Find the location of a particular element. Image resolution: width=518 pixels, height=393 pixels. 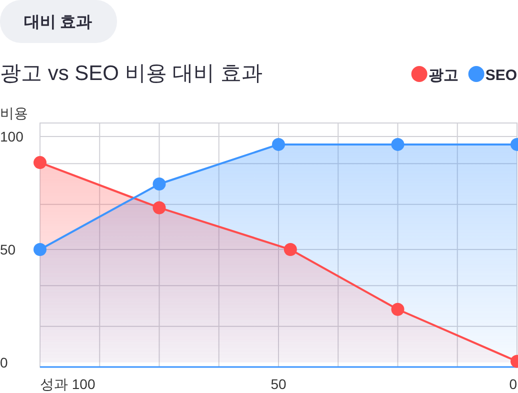

x-tick-label: 50 is located at coordinates (278, 384).